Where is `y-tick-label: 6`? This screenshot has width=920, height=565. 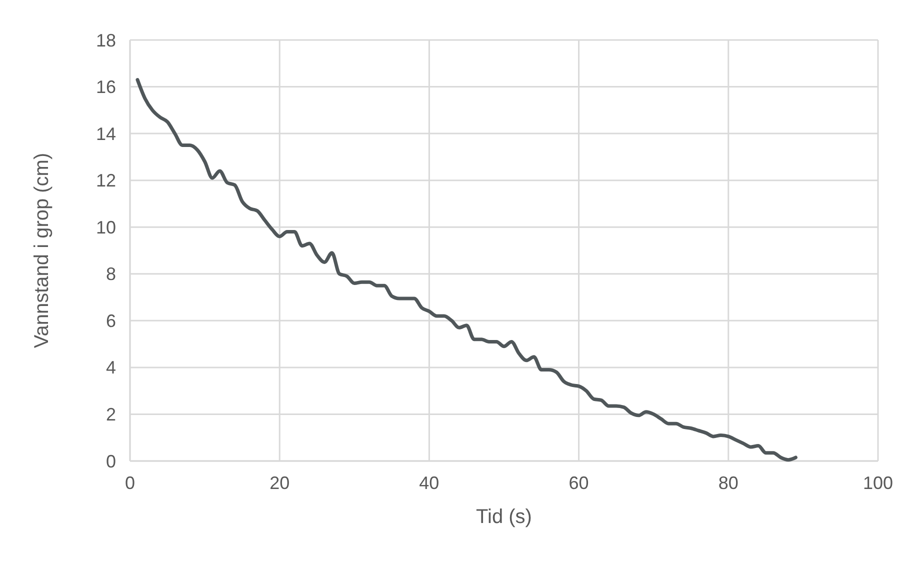
y-tick-label: 6 is located at coordinates (111, 320).